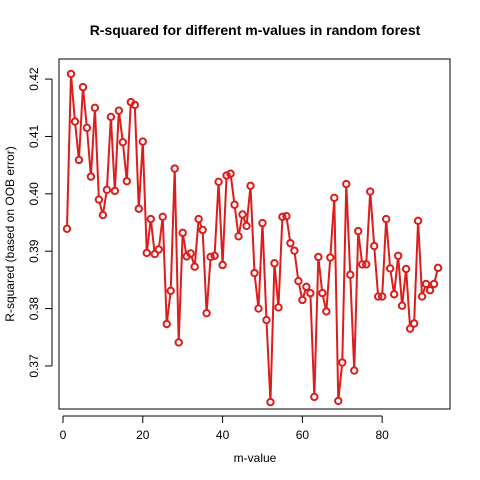 The width and height of the screenshot is (480, 480). I want to click on x-tick-label: 0, so click(63, 435).